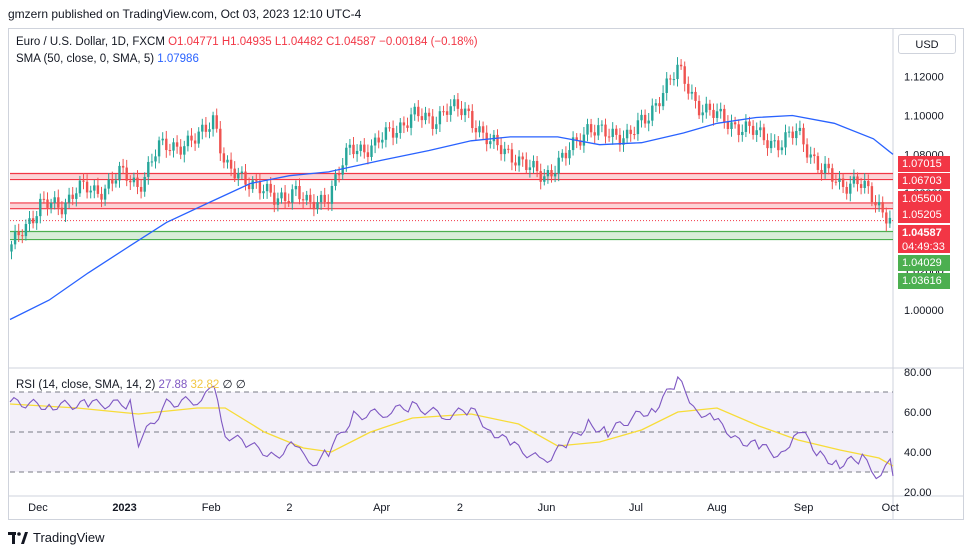 This screenshot has width=970, height=557. What do you see at coordinates (922, 233) in the screenshot?
I see `last-price-value: 1.04587` at bounding box center [922, 233].